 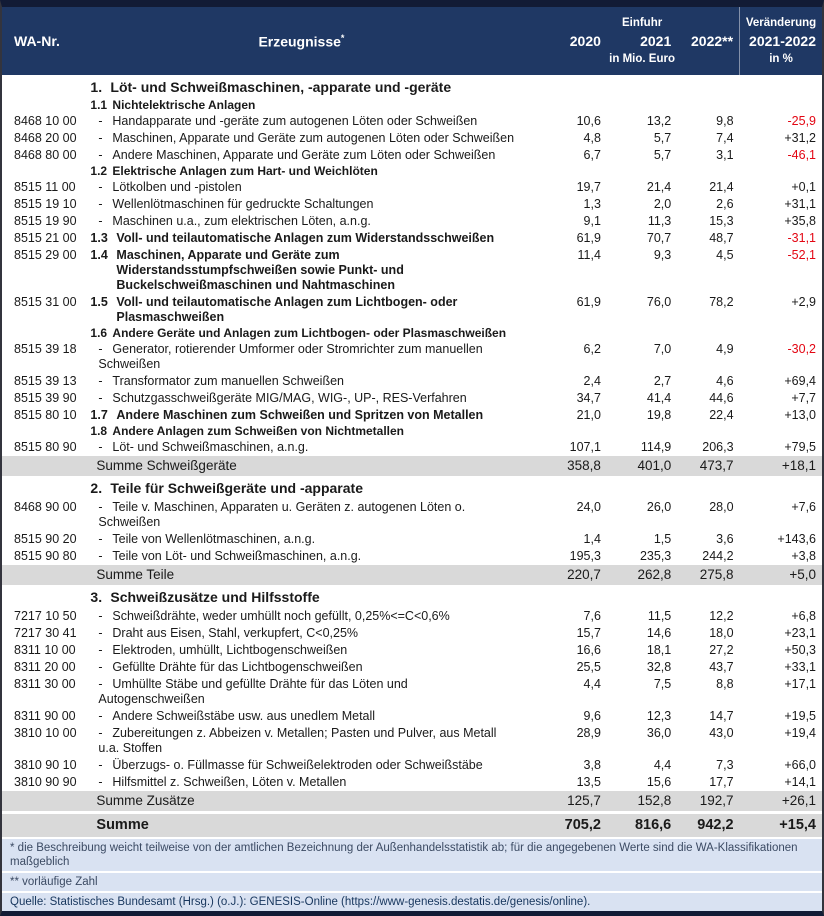 What do you see at coordinates (342, 37) in the screenshot?
I see `footnote-marker: *` at bounding box center [342, 37].